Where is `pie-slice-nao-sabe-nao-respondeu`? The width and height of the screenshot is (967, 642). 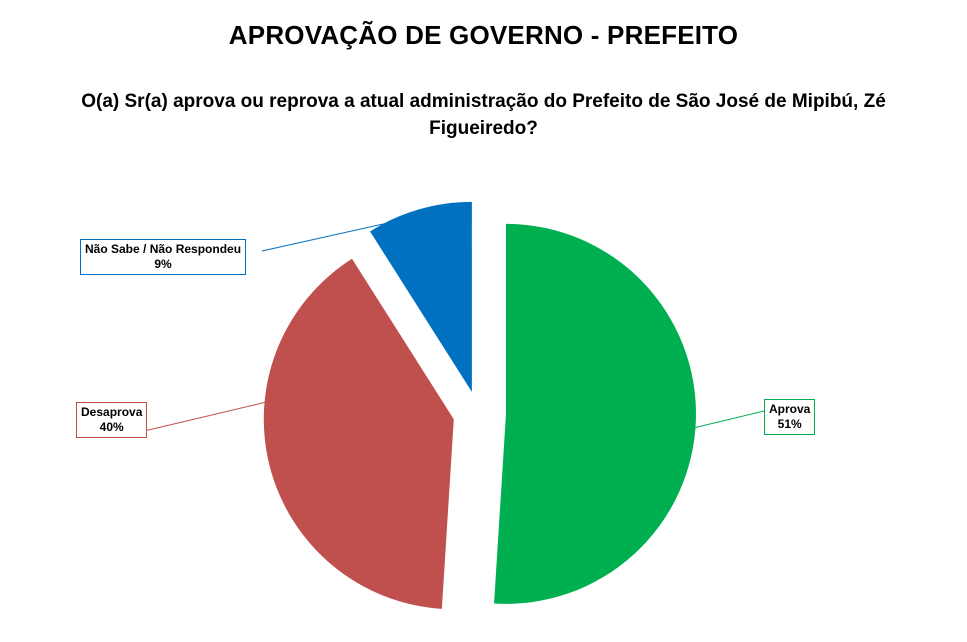 pie-slice-nao-sabe-nao-respondeu is located at coordinates (421, 296).